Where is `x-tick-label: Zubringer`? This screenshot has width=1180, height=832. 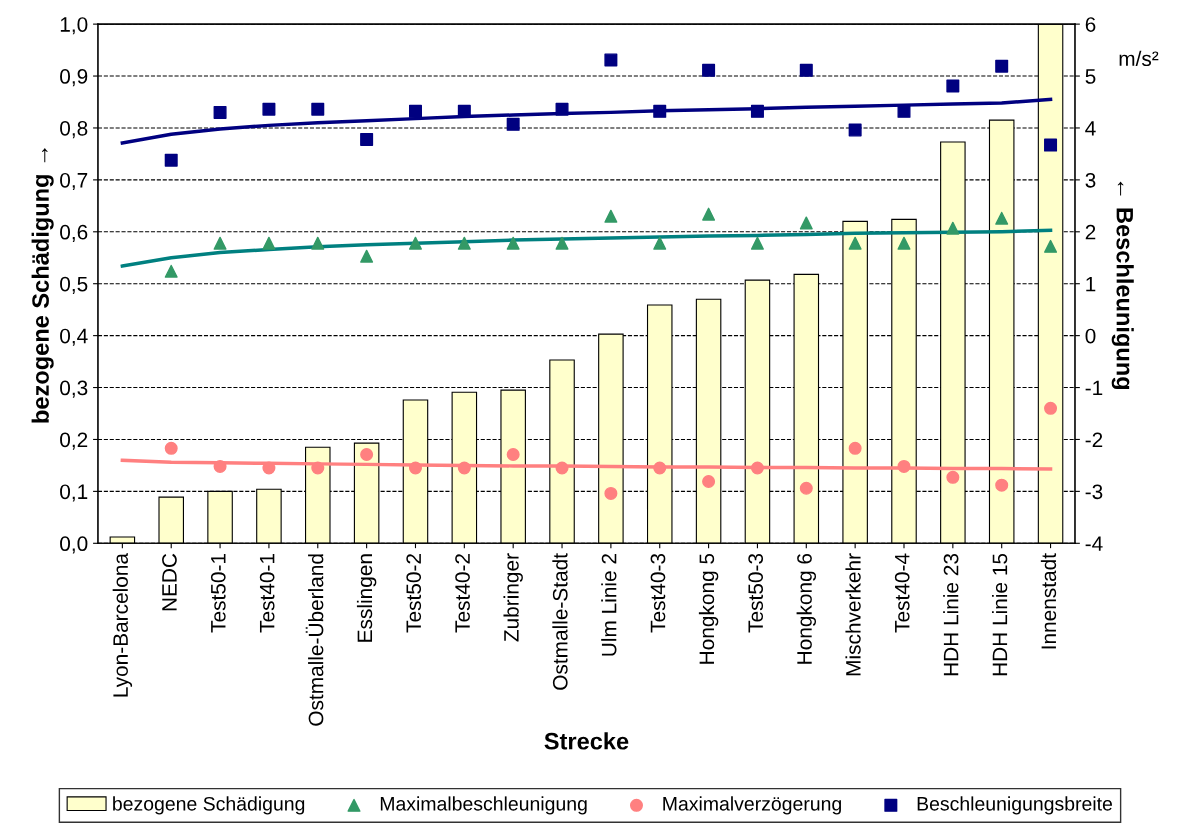
x-tick-label: Zubringer is located at coordinates (513, 597).